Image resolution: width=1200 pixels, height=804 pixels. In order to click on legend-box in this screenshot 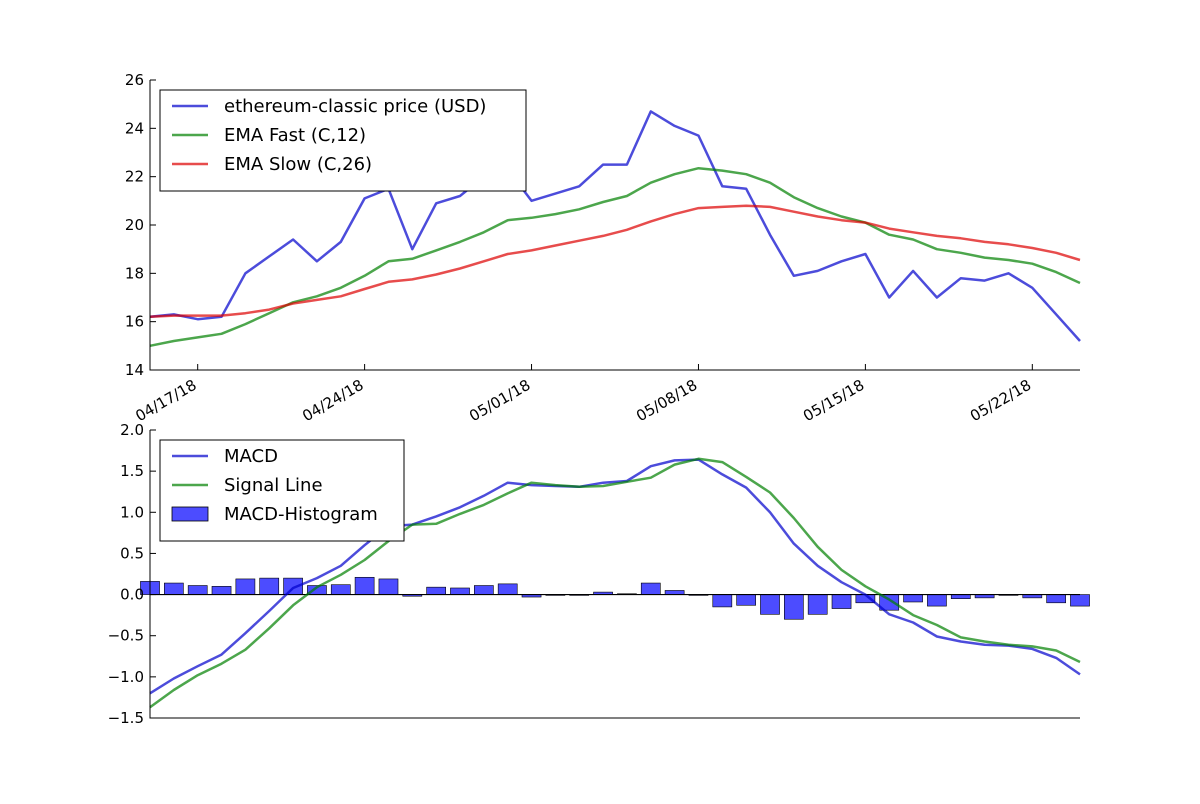, I will do `click(343, 140)`.